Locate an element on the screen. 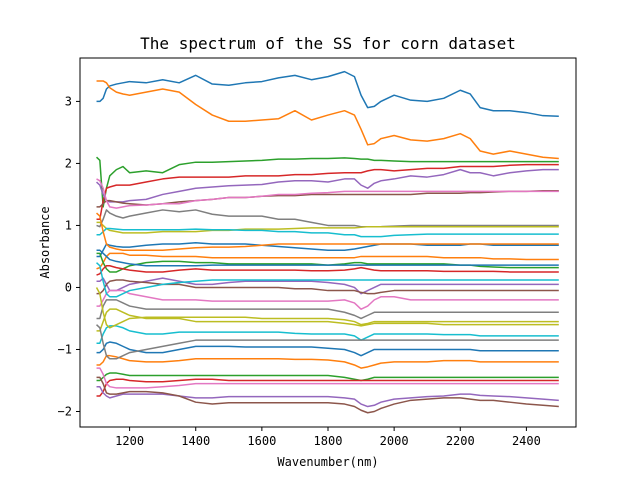  x-tick-label: 2400 is located at coordinates (526, 441).